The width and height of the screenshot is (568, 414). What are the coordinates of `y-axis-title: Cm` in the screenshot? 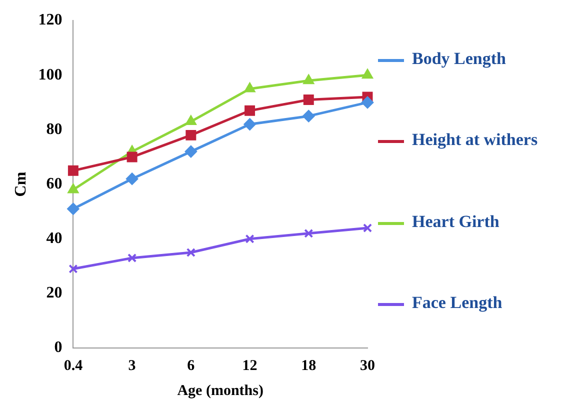 It's located at (21, 184).